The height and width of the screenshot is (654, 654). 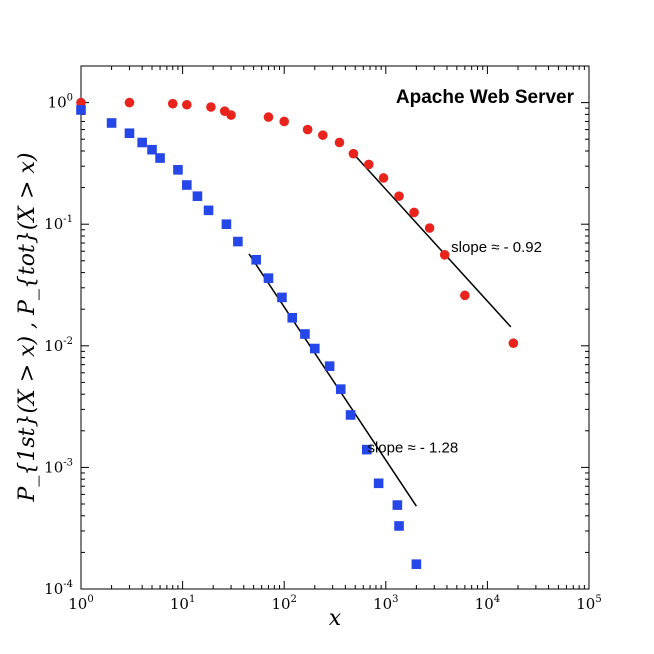 I want to click on y-tick-label: 10⁻³, so click(x=58, y=466).